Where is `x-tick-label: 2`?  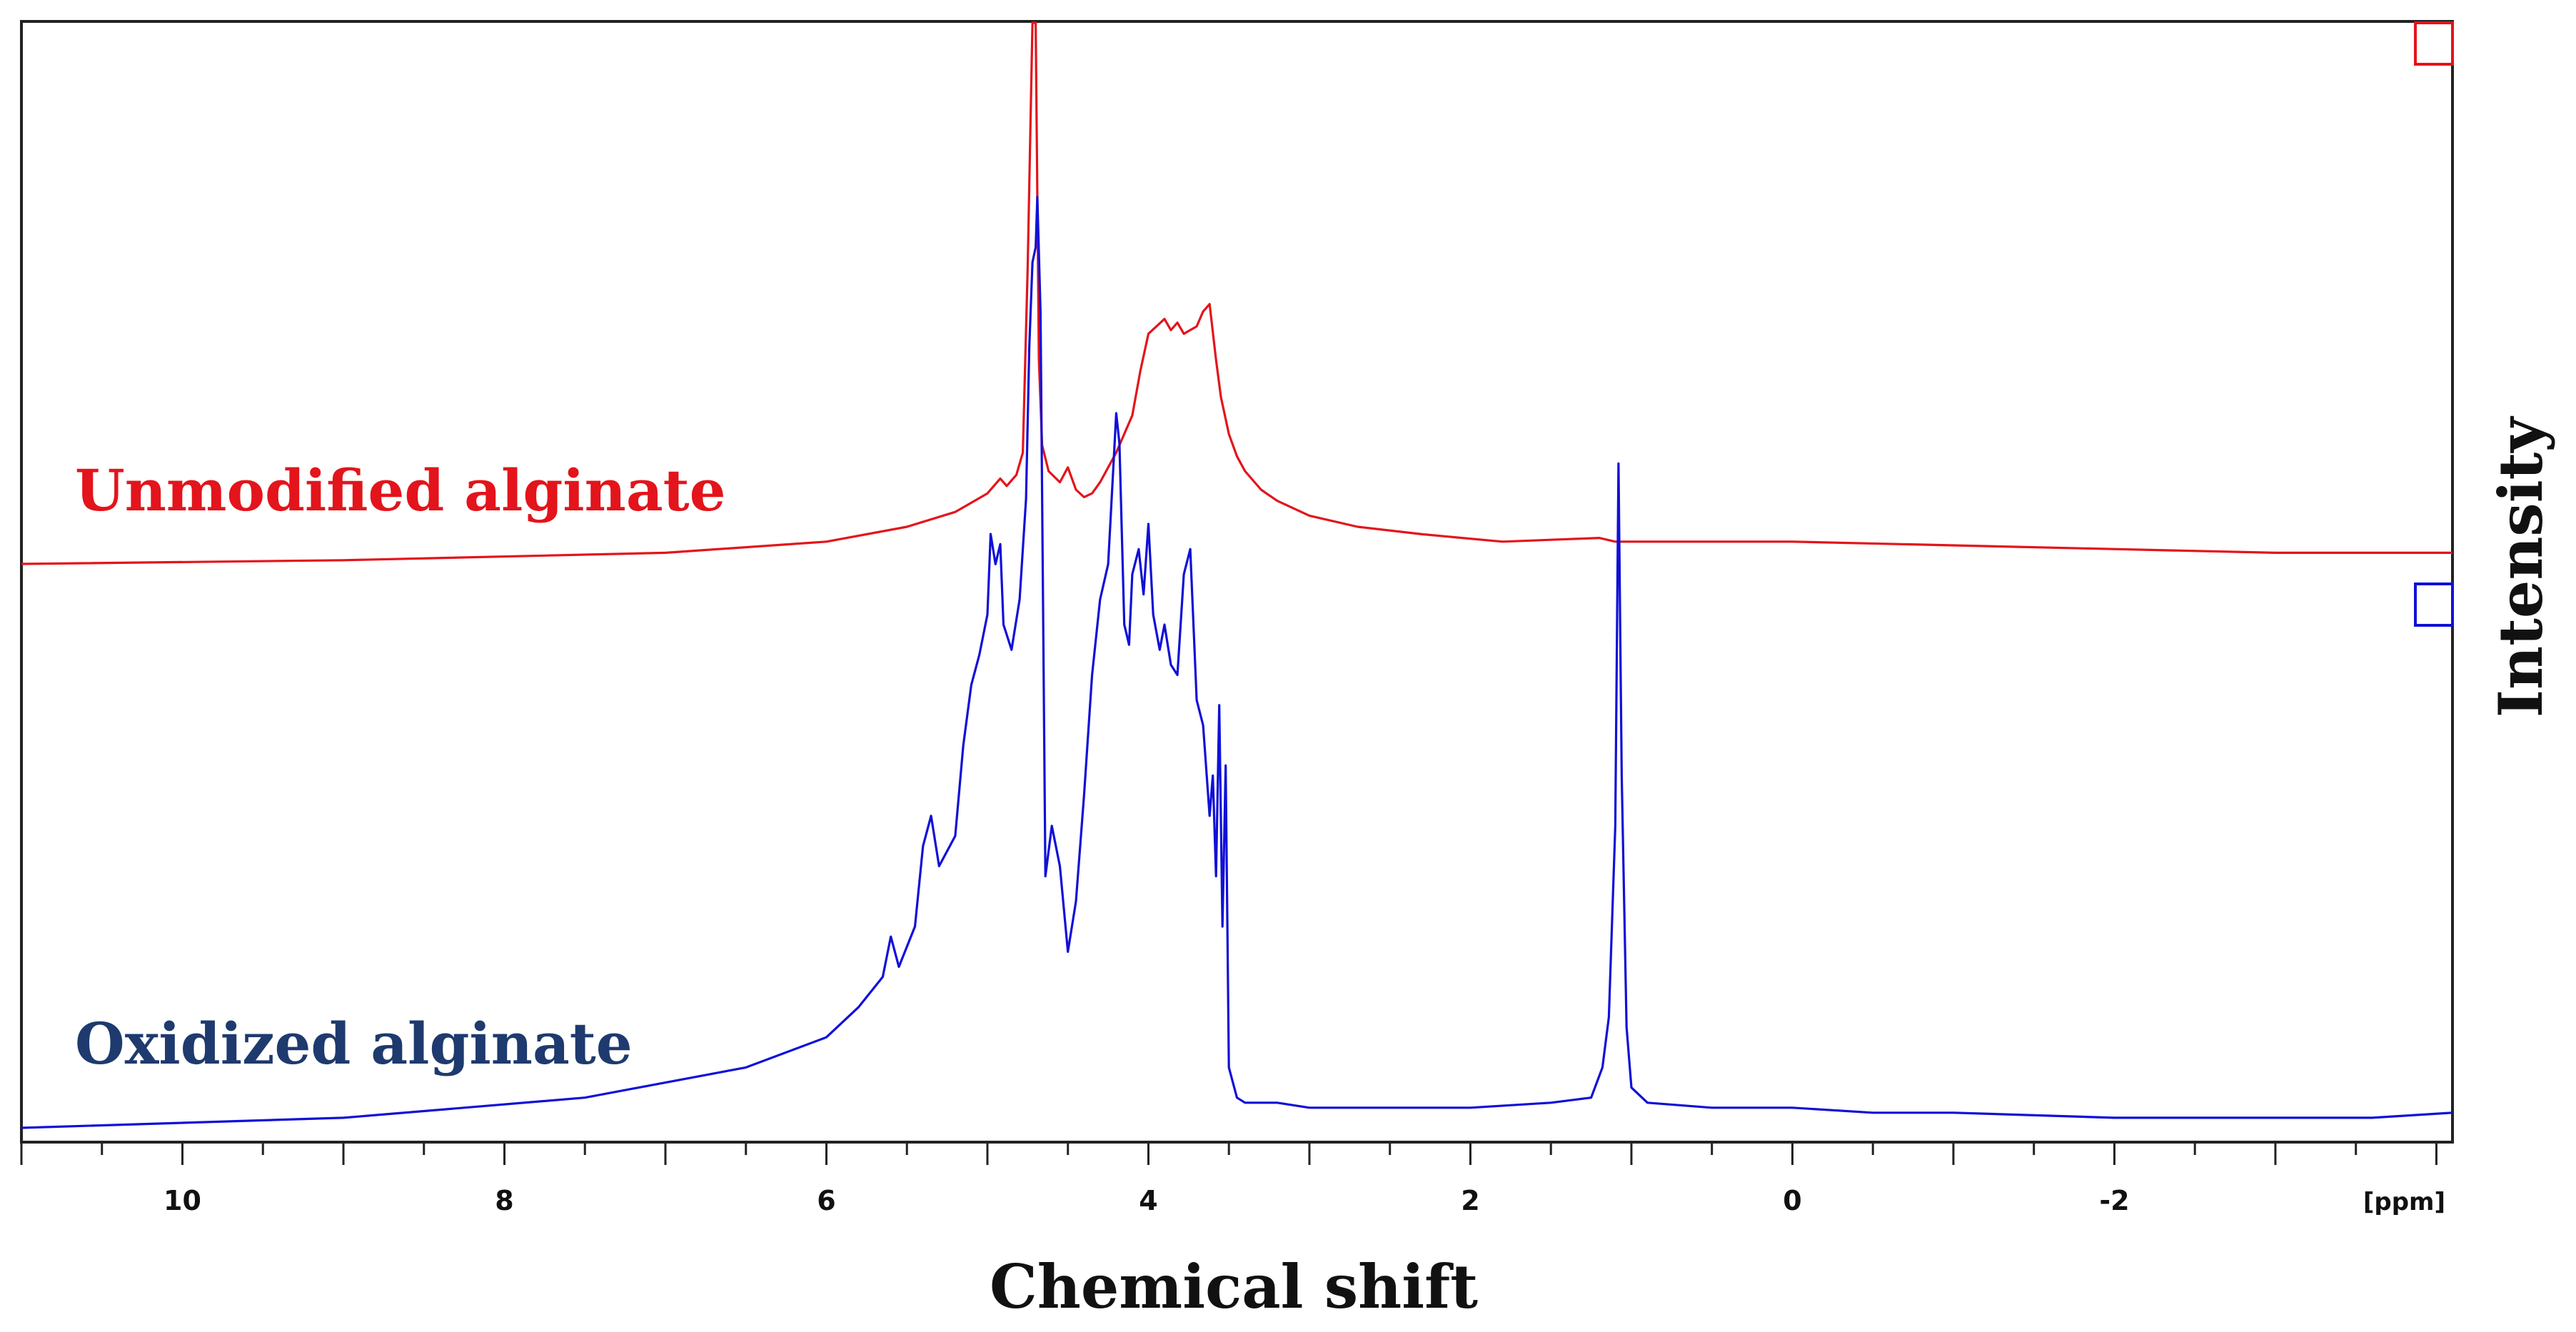
x-tick-label: 2 is located at coordinates (1470, 1200).